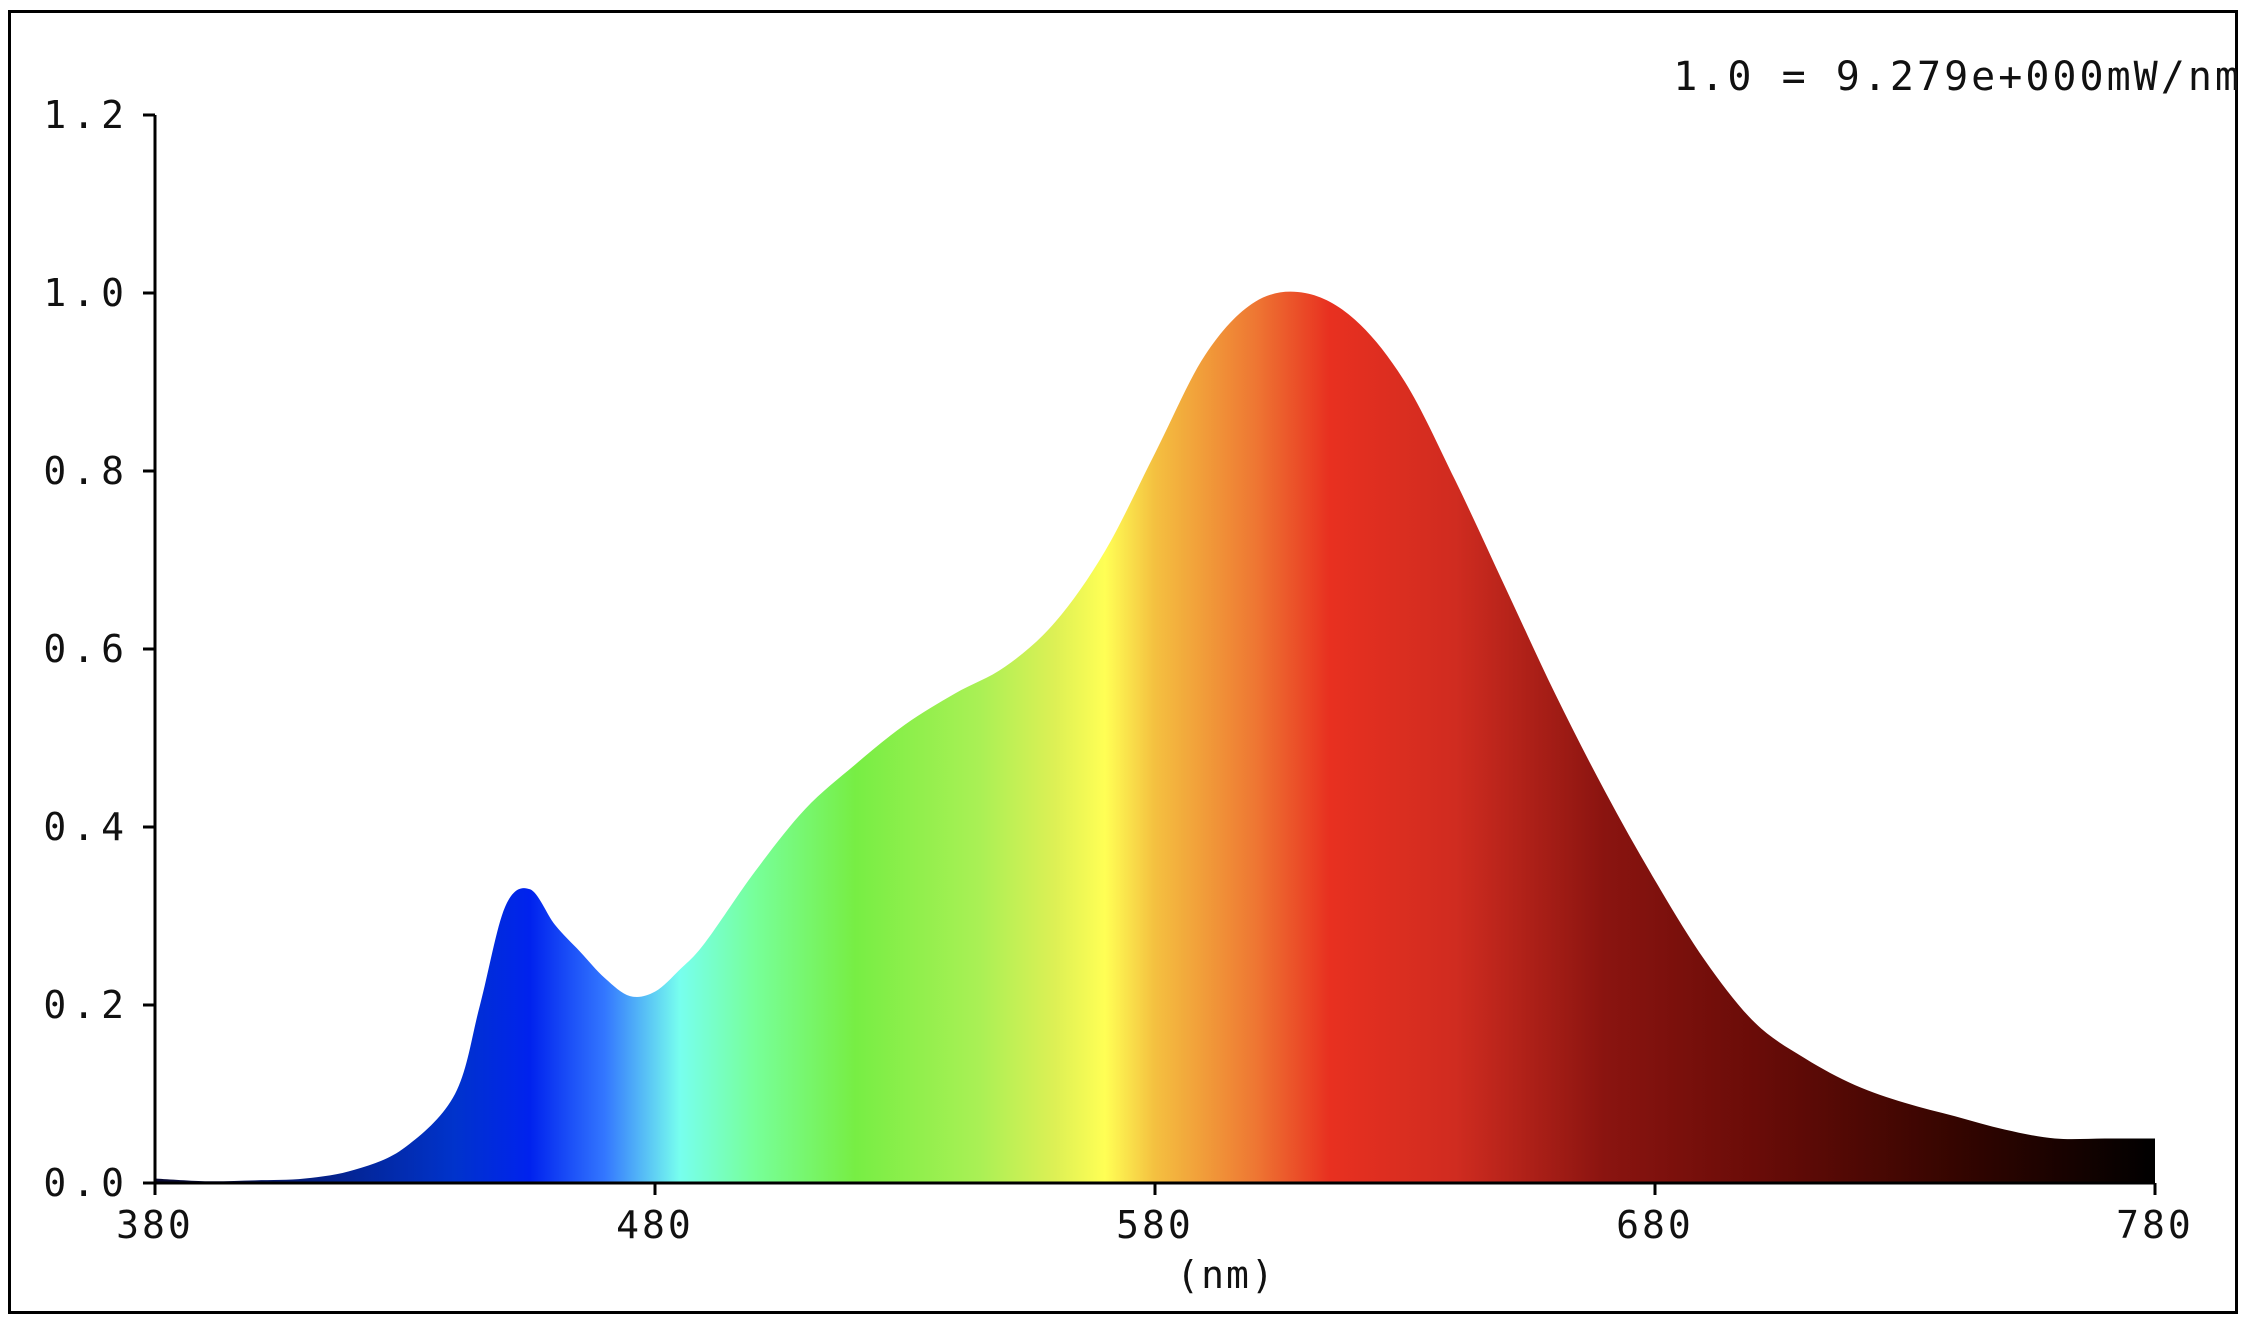 This screenshot has width=2250, height=1322. What do you see at coordinates (1655, 1225) in the screenshot?
I see `x-tick-label: 680` at bounding box center [1655, 1225].